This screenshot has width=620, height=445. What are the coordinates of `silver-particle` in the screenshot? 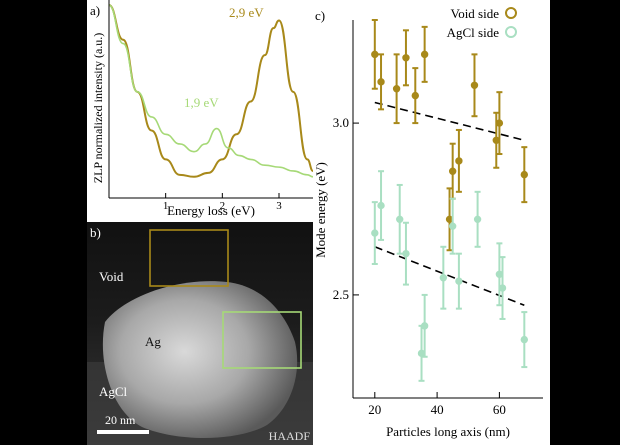 It's located at (200, 360).